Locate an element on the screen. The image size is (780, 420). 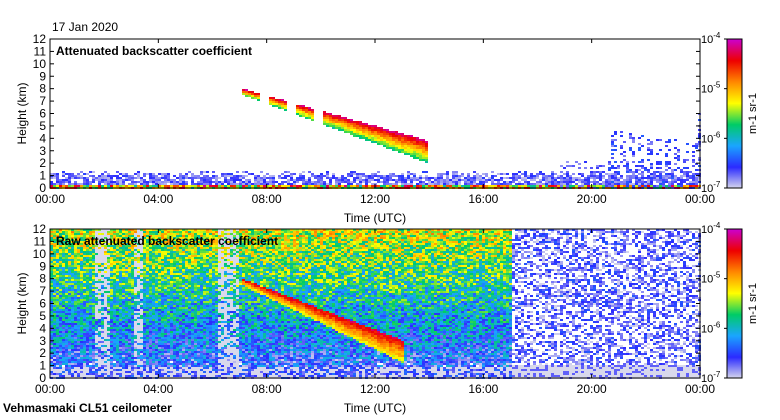
panel-title: Raw attenuated backscatter coefficient is located at coordinates (167, 241).